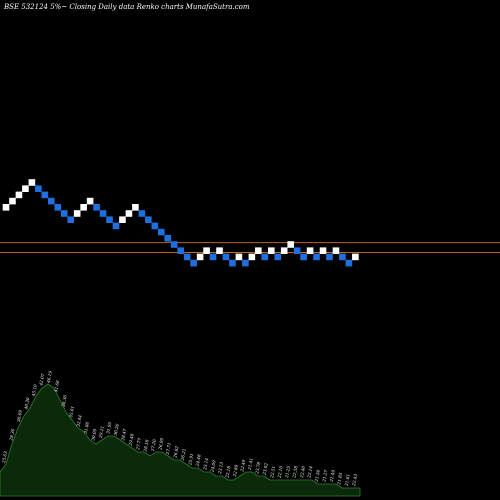 This screenshot has height=500, width=500. Describe the element at coordinates (257, 468) in the screenshot. I see `volume-label: 23.78` at that location.